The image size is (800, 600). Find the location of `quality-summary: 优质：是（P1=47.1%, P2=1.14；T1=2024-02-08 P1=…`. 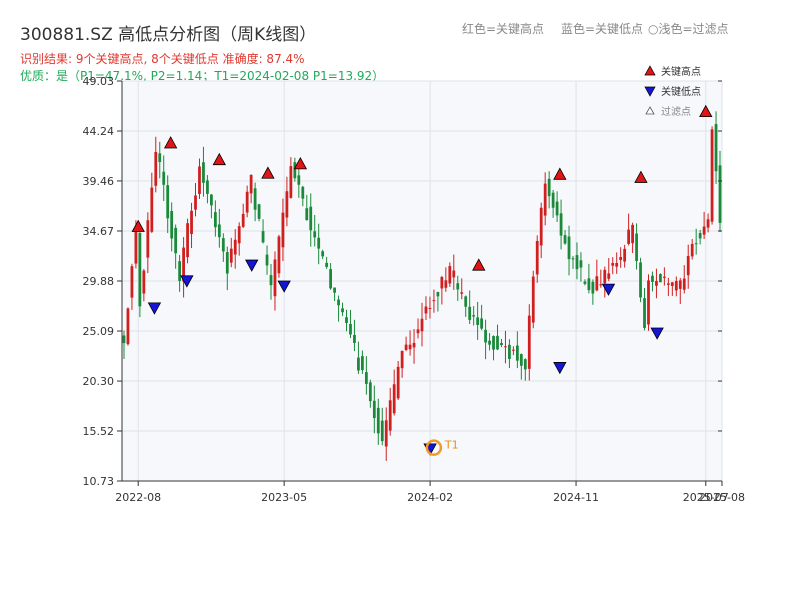

quality-summary: 优质：是（P1=47.1%, P2=1.14；T1=2024-02-08 P1=… is located at coordinates (202, 76).